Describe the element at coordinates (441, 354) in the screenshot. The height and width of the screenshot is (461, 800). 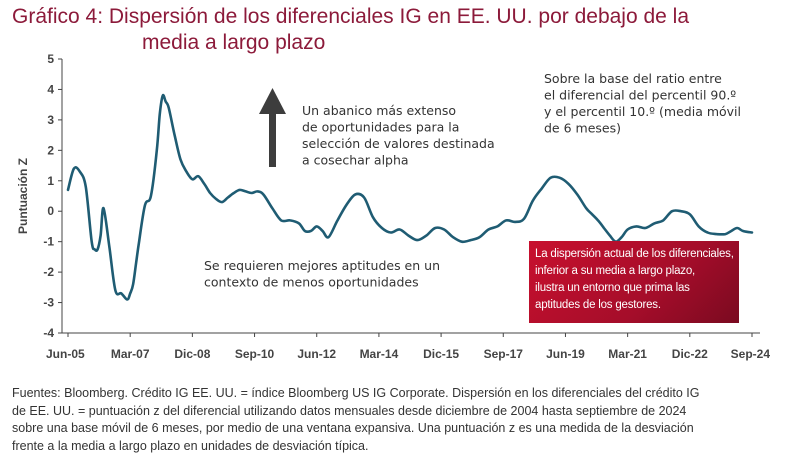
I see `x-tick-label: Dic-15` at that location.